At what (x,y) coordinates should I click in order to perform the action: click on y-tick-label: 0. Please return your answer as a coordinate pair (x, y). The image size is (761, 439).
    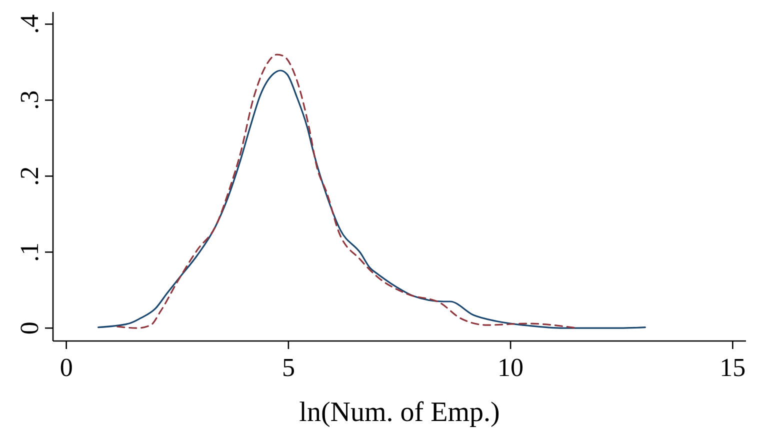
    Looking at the image, I should click on (29, 328).